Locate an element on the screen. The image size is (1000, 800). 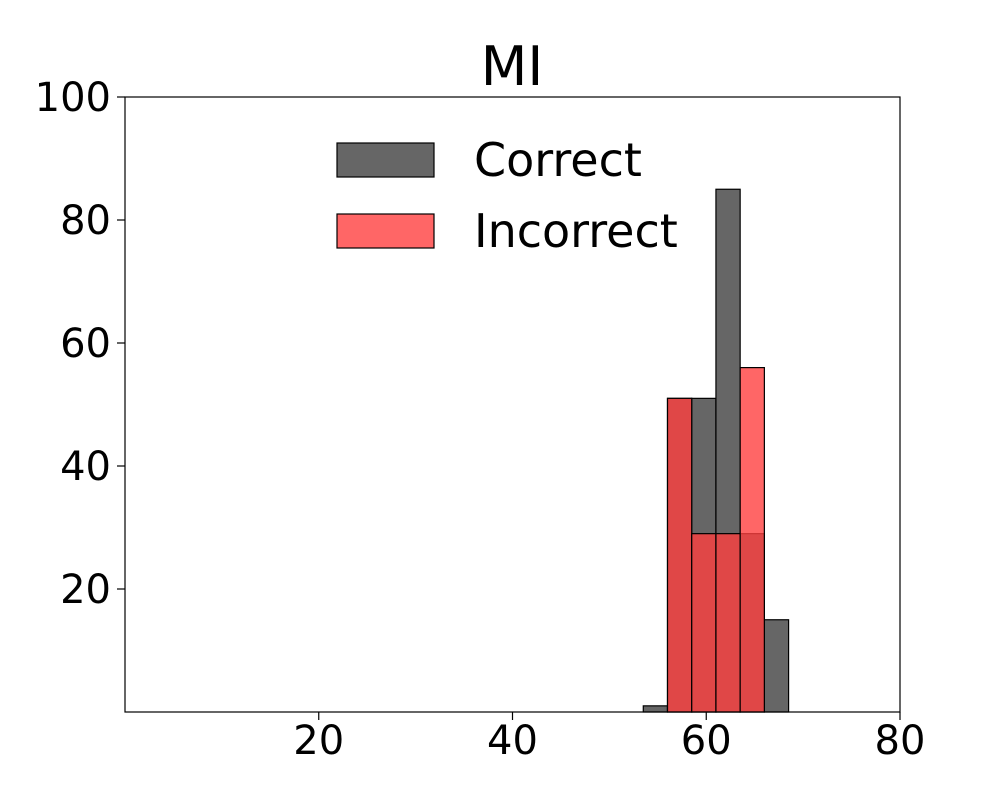
x-tick-label-3: 80 is located at coordinates (900, 741).